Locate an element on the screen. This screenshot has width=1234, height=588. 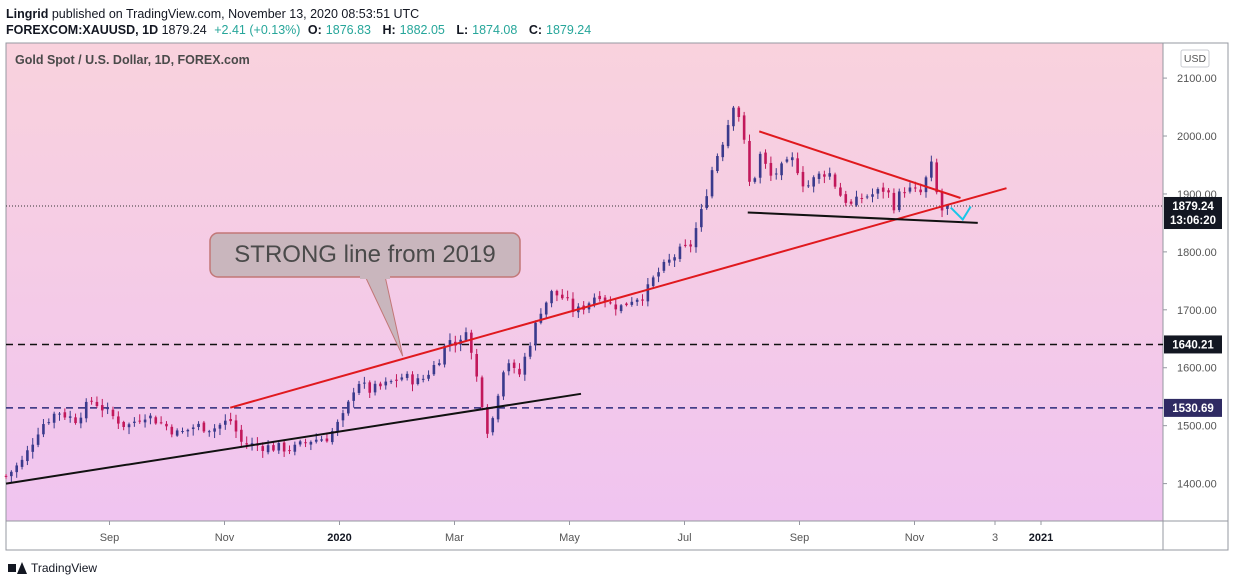
y-tick-label: 1700.00 is located at coordinates (1197, 311).